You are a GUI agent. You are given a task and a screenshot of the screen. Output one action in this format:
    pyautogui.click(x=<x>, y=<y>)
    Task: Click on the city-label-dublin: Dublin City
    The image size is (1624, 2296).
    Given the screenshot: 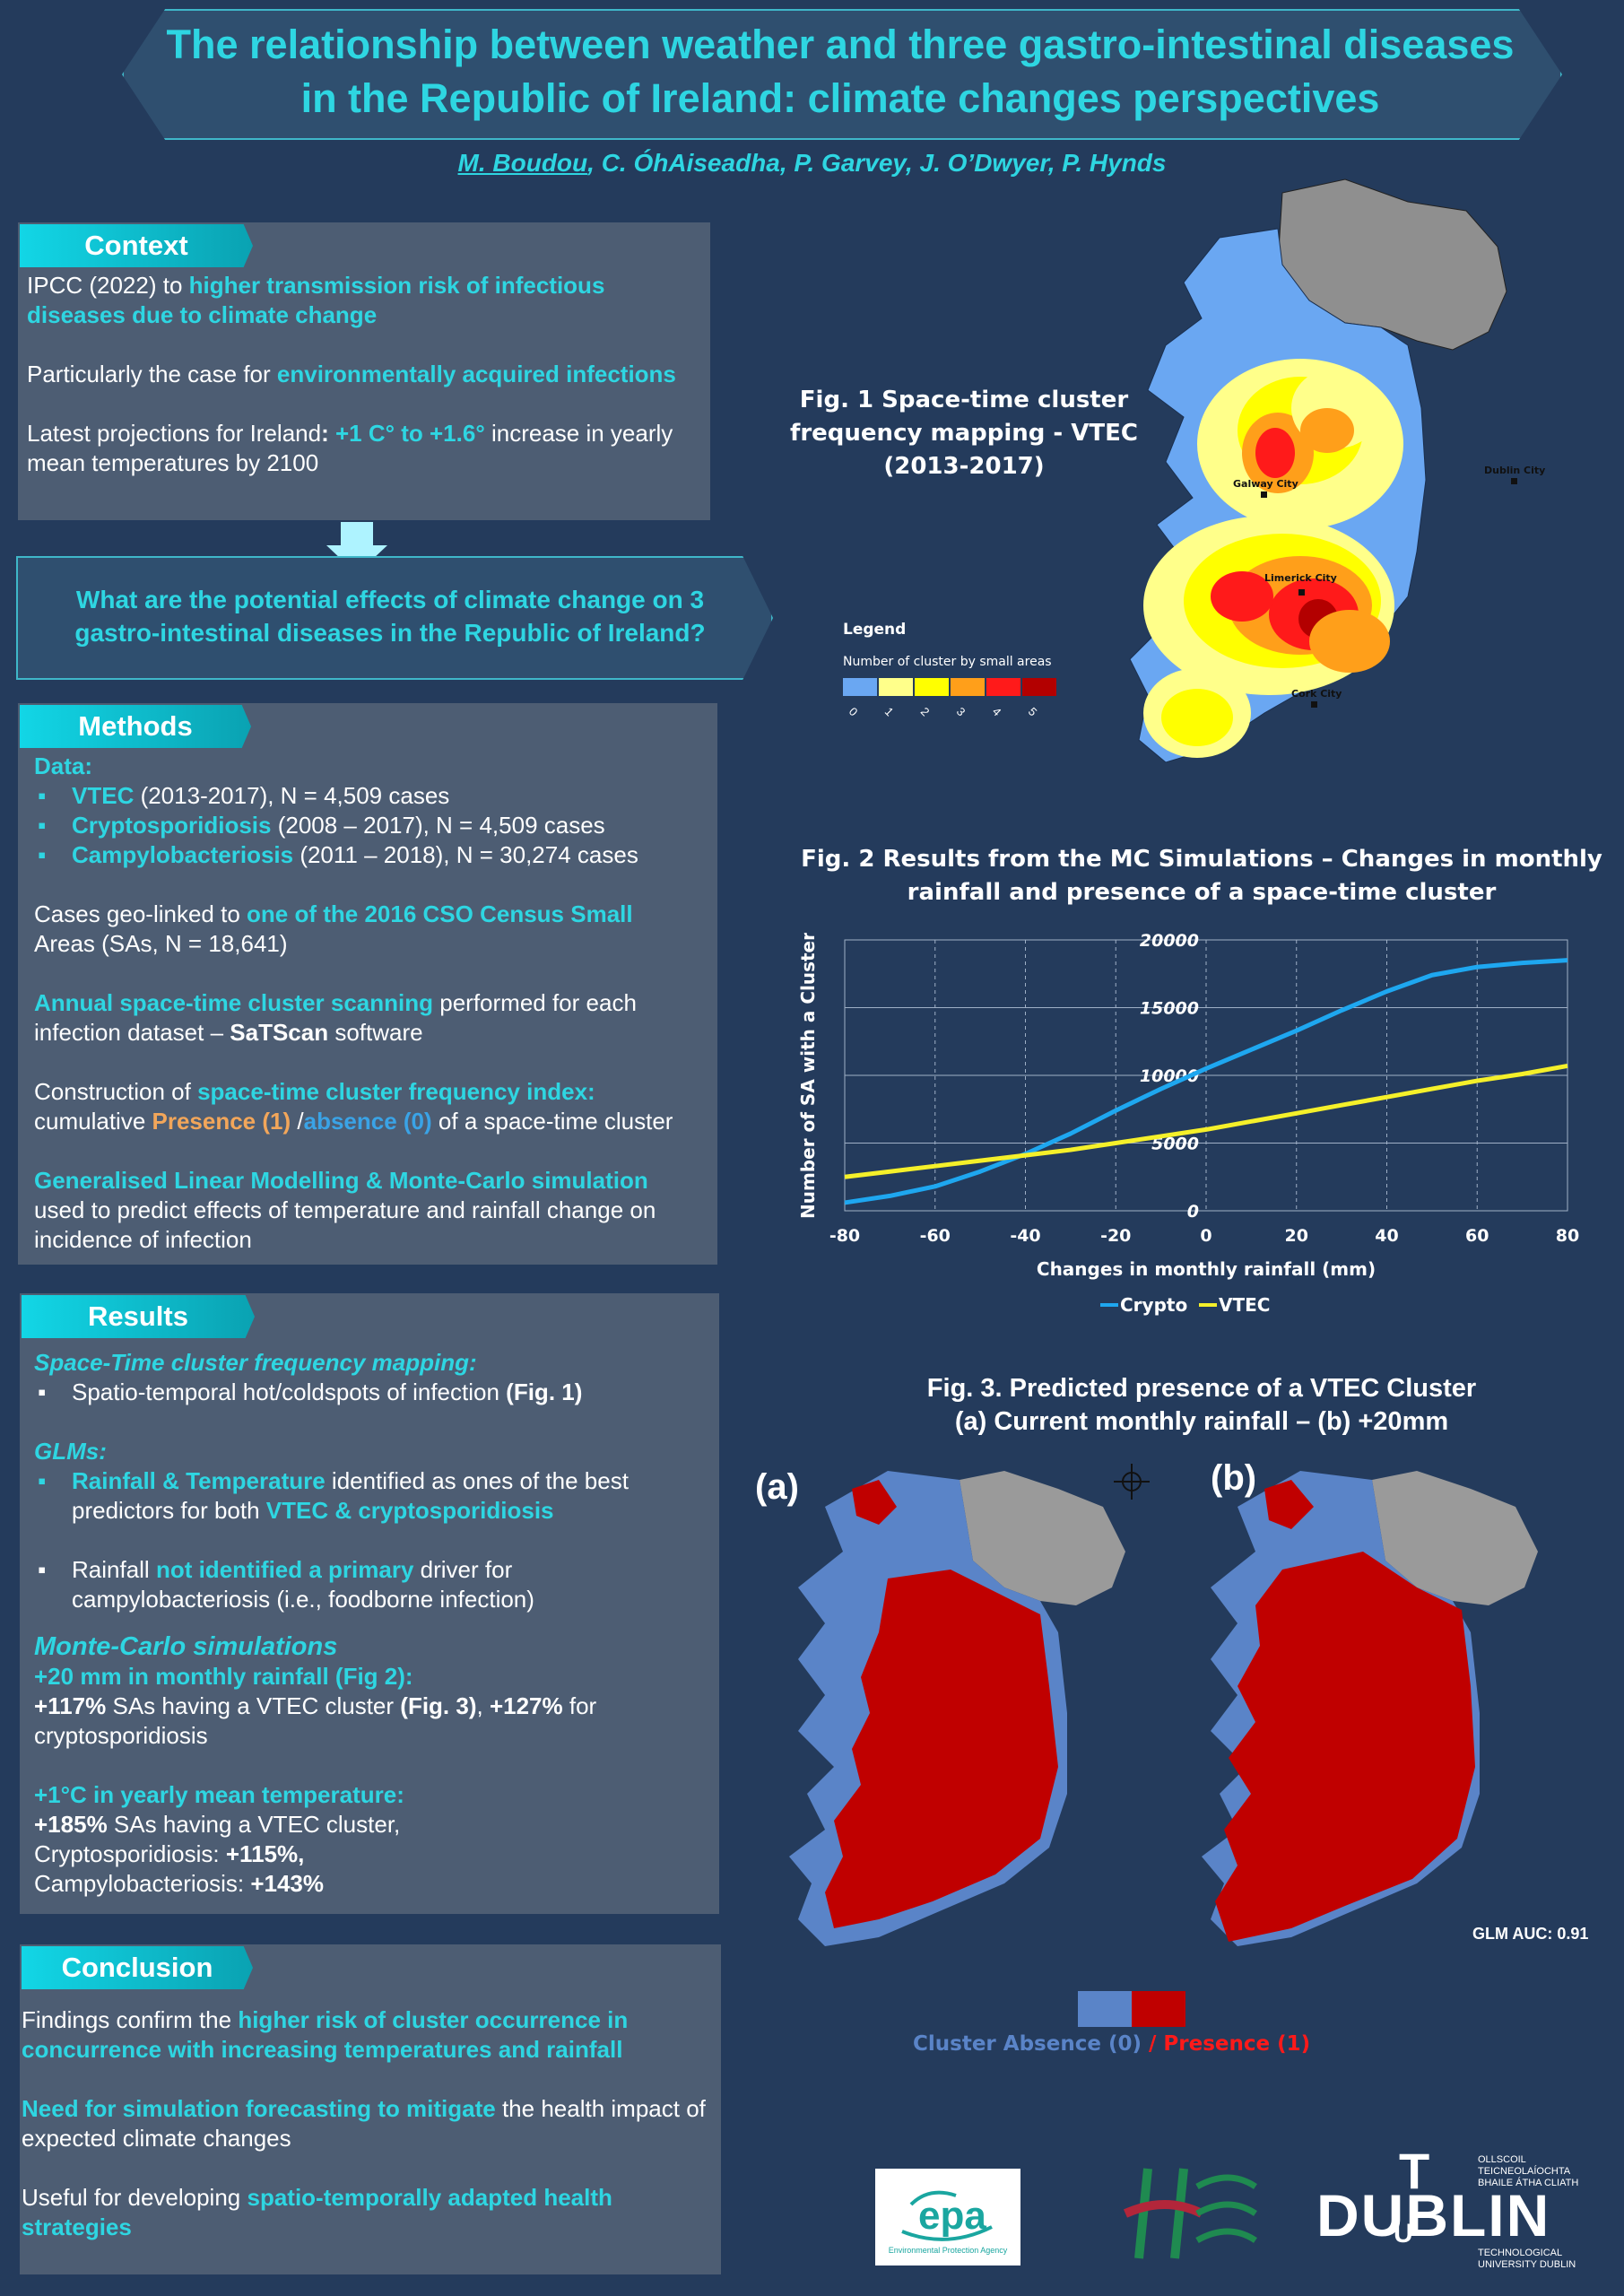 What is the action you would take?
    pyautogui.click(x=1514, y=470)
    